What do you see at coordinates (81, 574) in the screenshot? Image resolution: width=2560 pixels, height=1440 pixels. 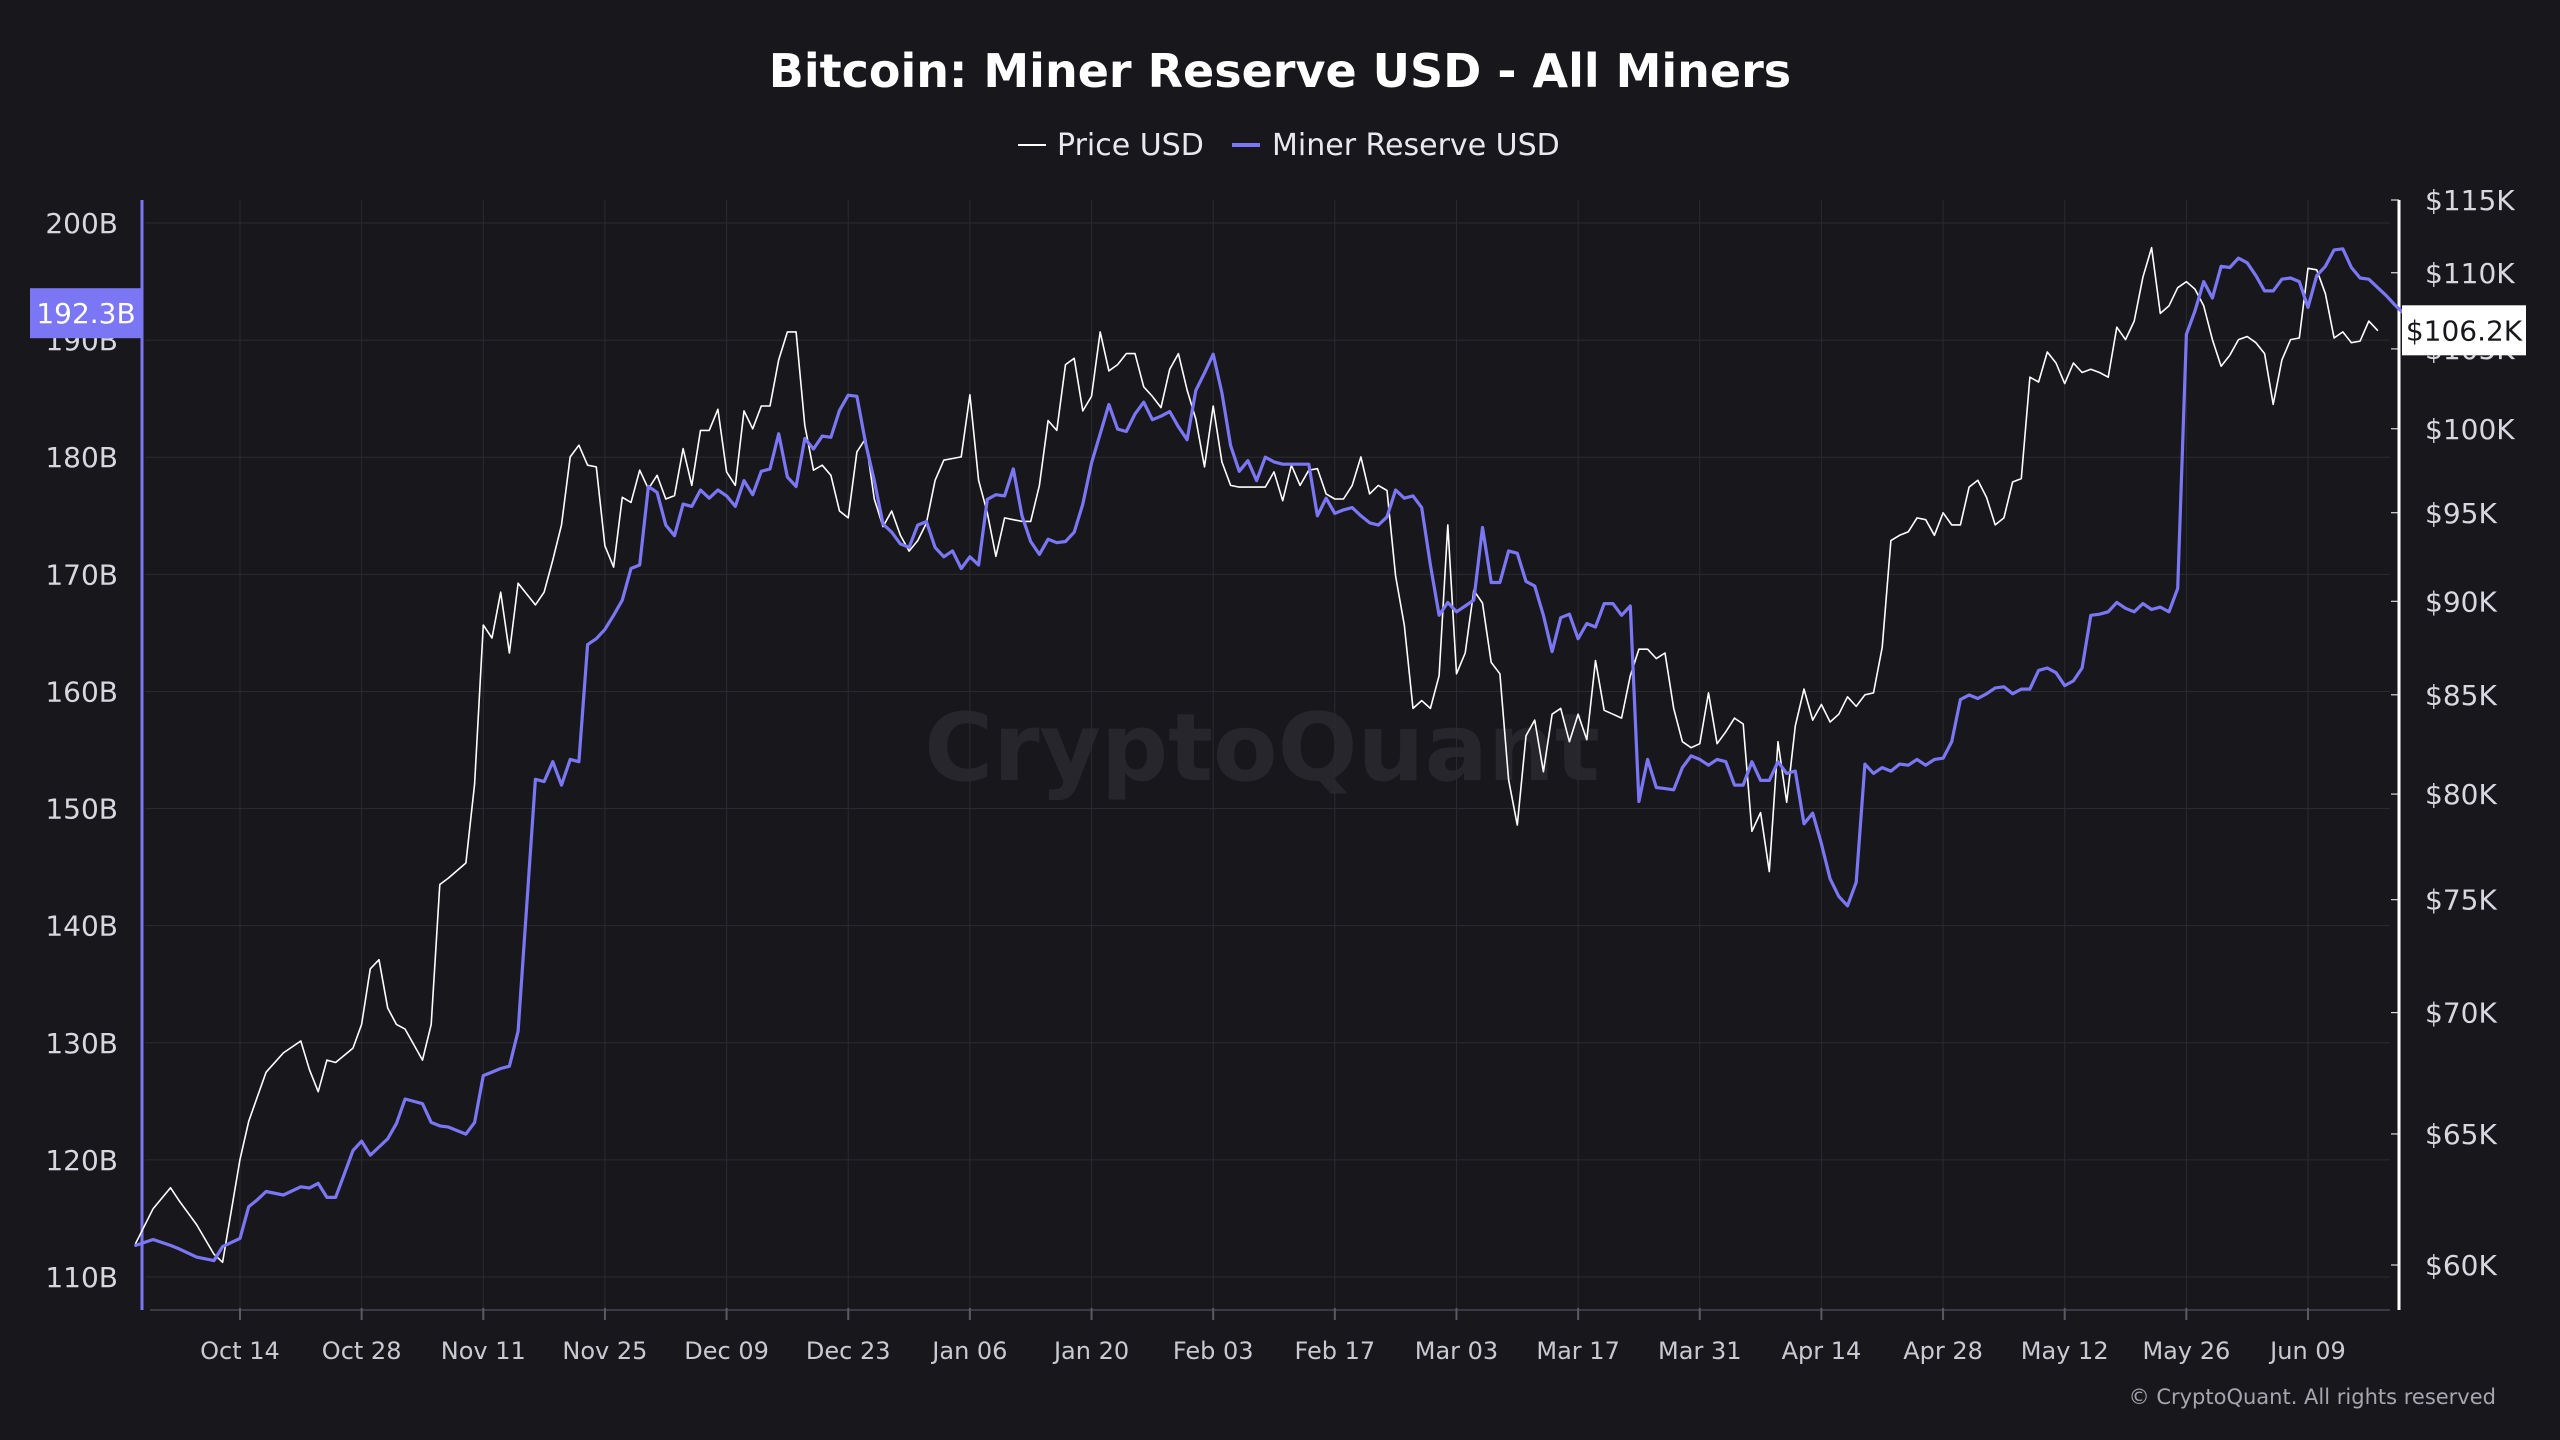 I see `left-tick-label: 170B` at bounding box center [81, 574].